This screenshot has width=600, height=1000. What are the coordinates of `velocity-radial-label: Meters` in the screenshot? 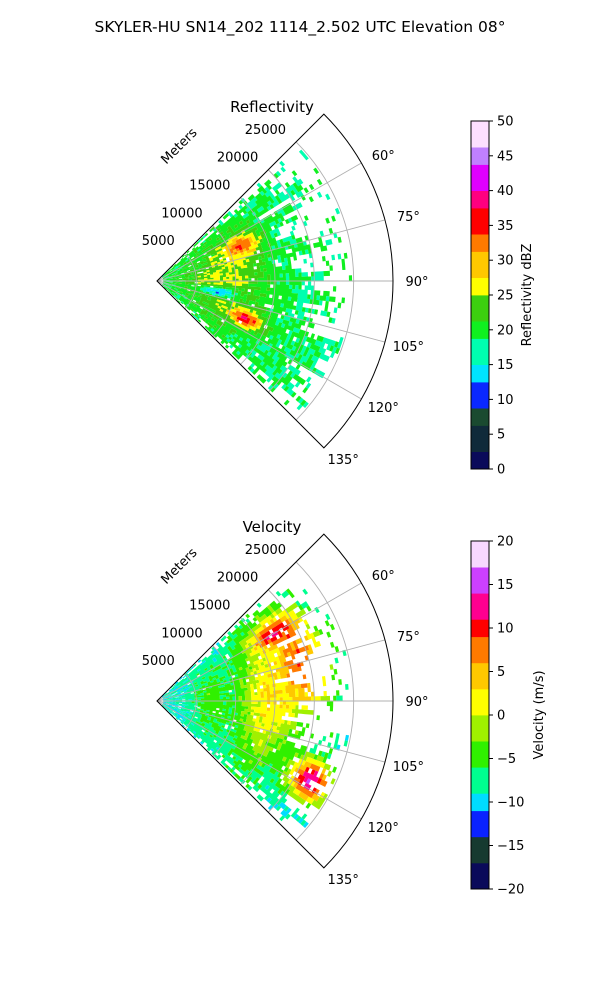 It's located at (180, 566).